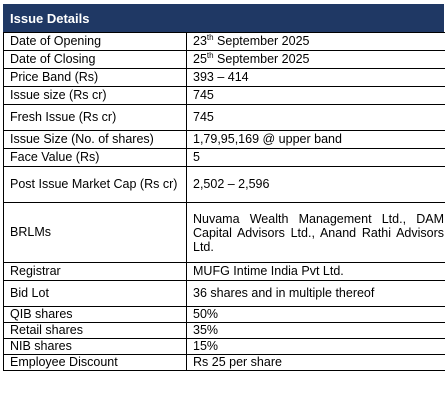 This screenshot has width=445, height=419. Describe the element at coordinates (95, 140) in the screenshot. I see `row-label: Issue Size (No. of shares)` at that location.